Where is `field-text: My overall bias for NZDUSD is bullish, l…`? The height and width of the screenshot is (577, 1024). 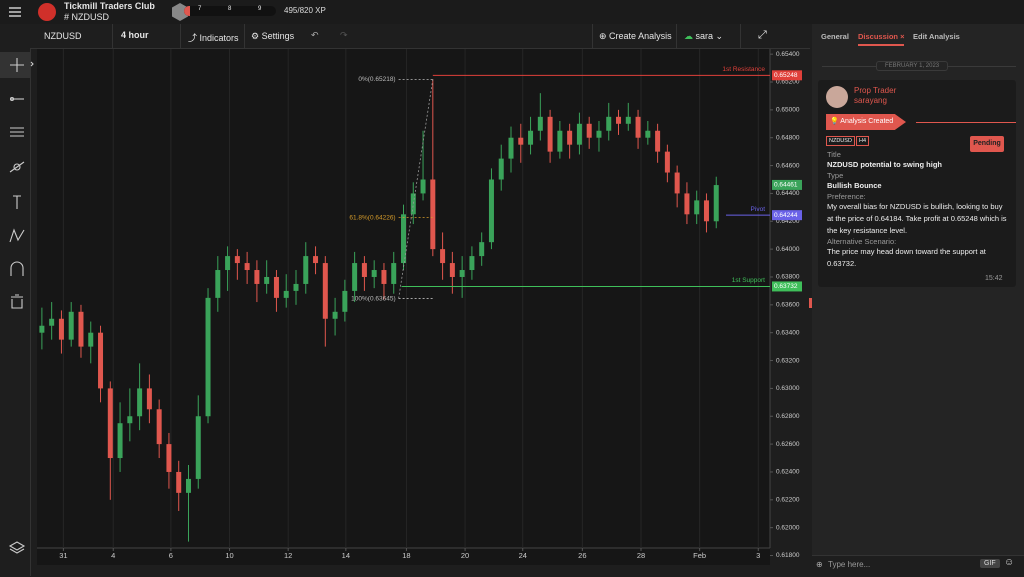 field-text: My overall bias for NZDUSD is bullish, l… is located at coordinates (917, 218).